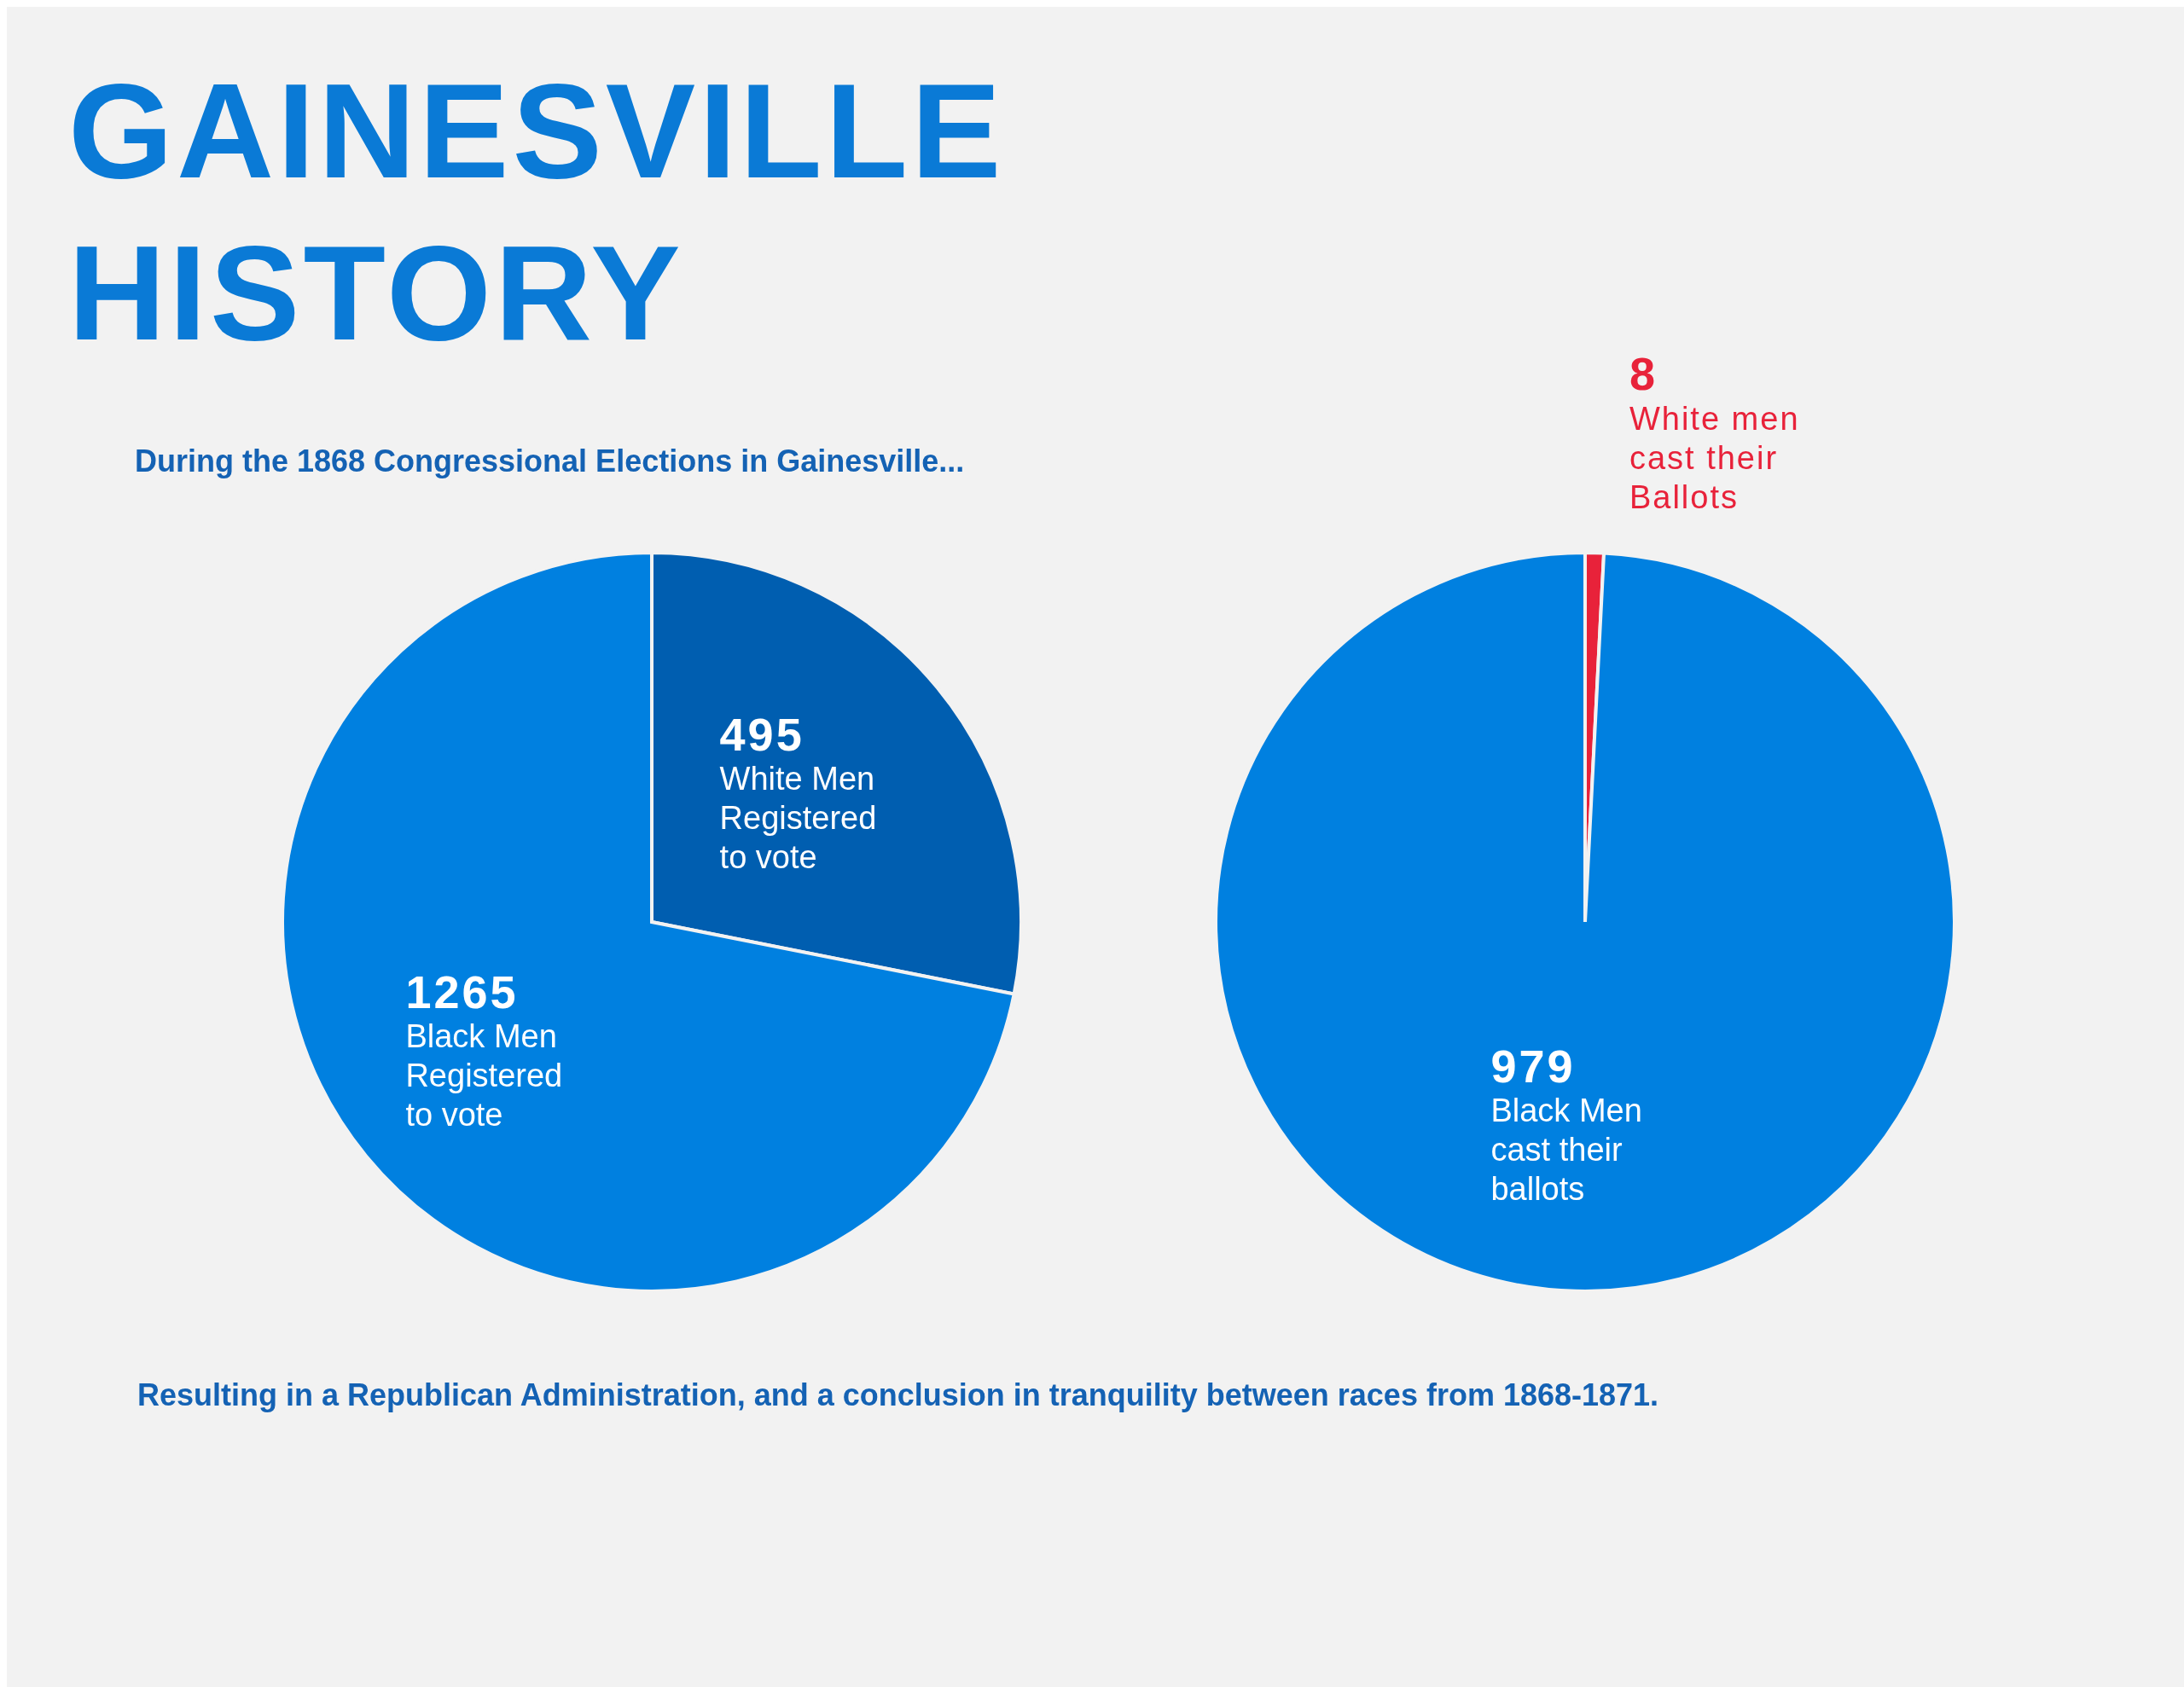  What do you see at coordinates (1644, 374) in the screenshot?
I see `data-label: 8` at bounding box center [1644, 374].